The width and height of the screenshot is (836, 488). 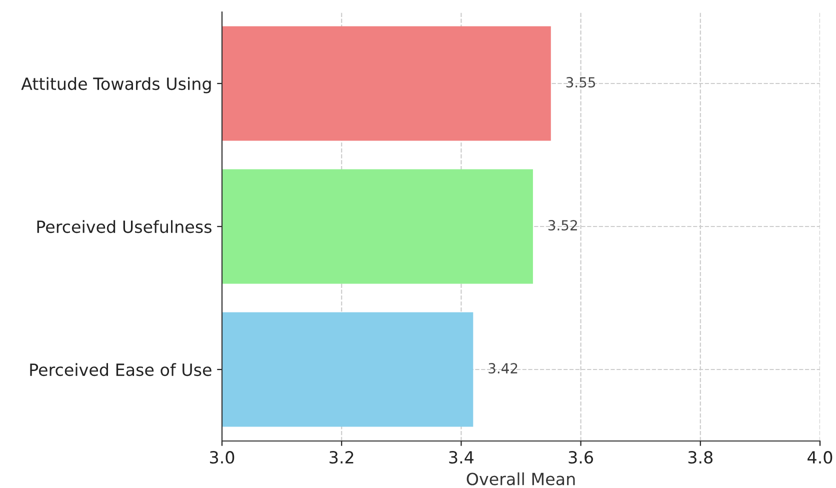 What do you see at coordinates (342, 457) in the screenshot?
I see `x-tick-label: 3.2` at bounding box center [342, 457].